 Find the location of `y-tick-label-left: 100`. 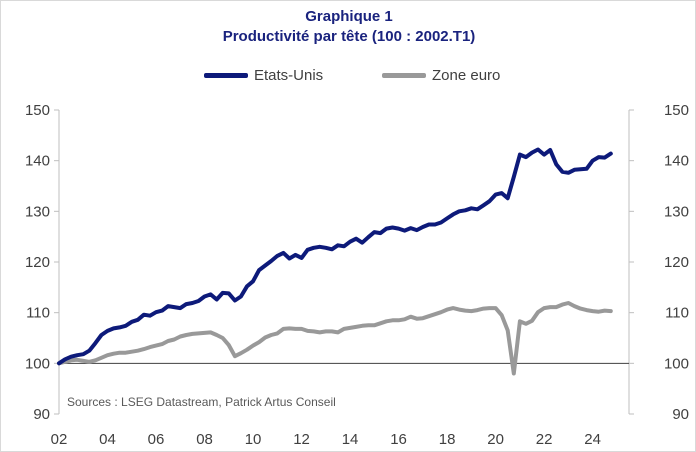

y-tick-label-left: 100 is located at coordinates (37, 363).